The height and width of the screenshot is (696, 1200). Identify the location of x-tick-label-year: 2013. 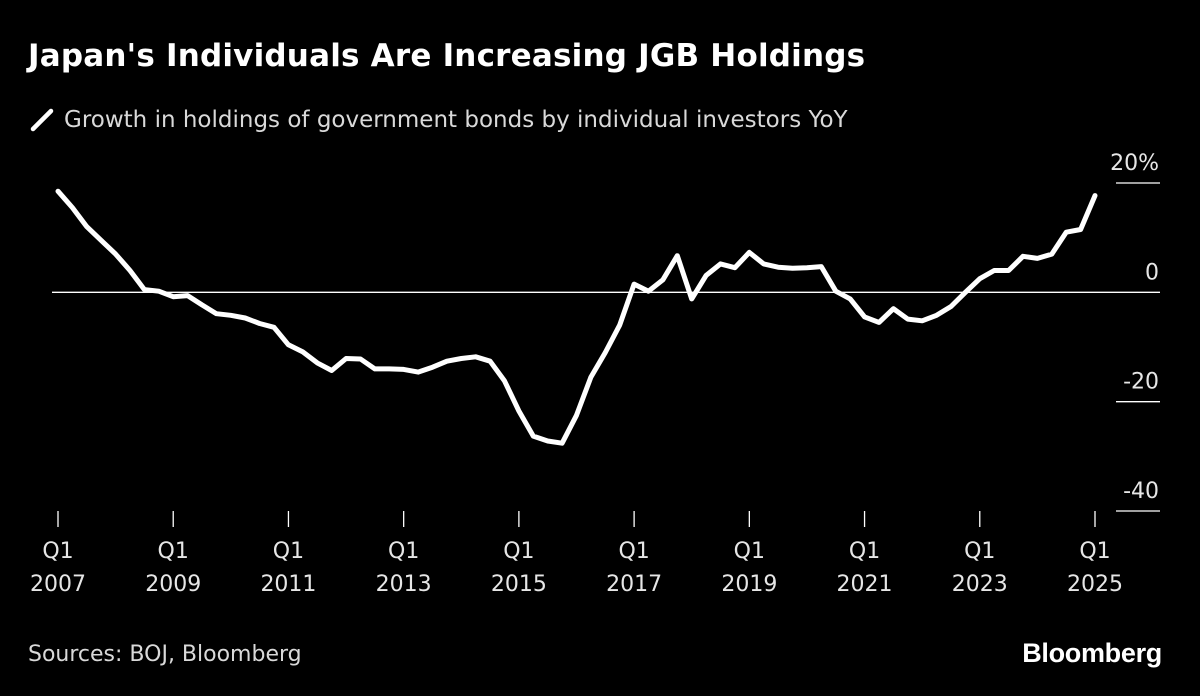
(404, 584).